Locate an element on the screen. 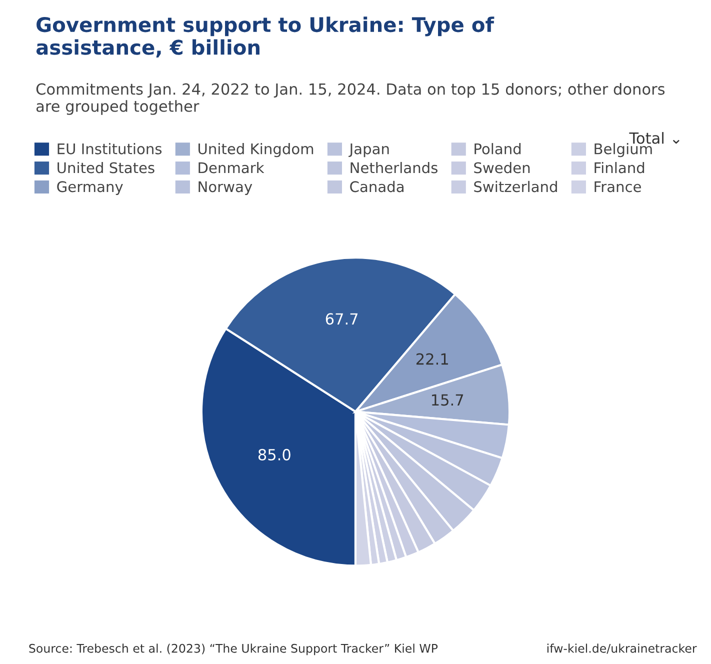  legend-label: Sweden is located at coordinates (502, 168).